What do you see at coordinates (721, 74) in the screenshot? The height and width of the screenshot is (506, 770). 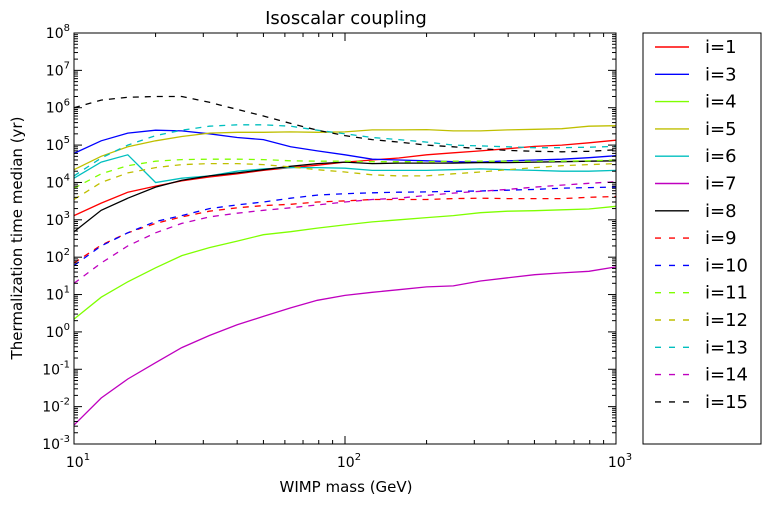 I see `legend-label: i=3` at bounding box center [721, 74].